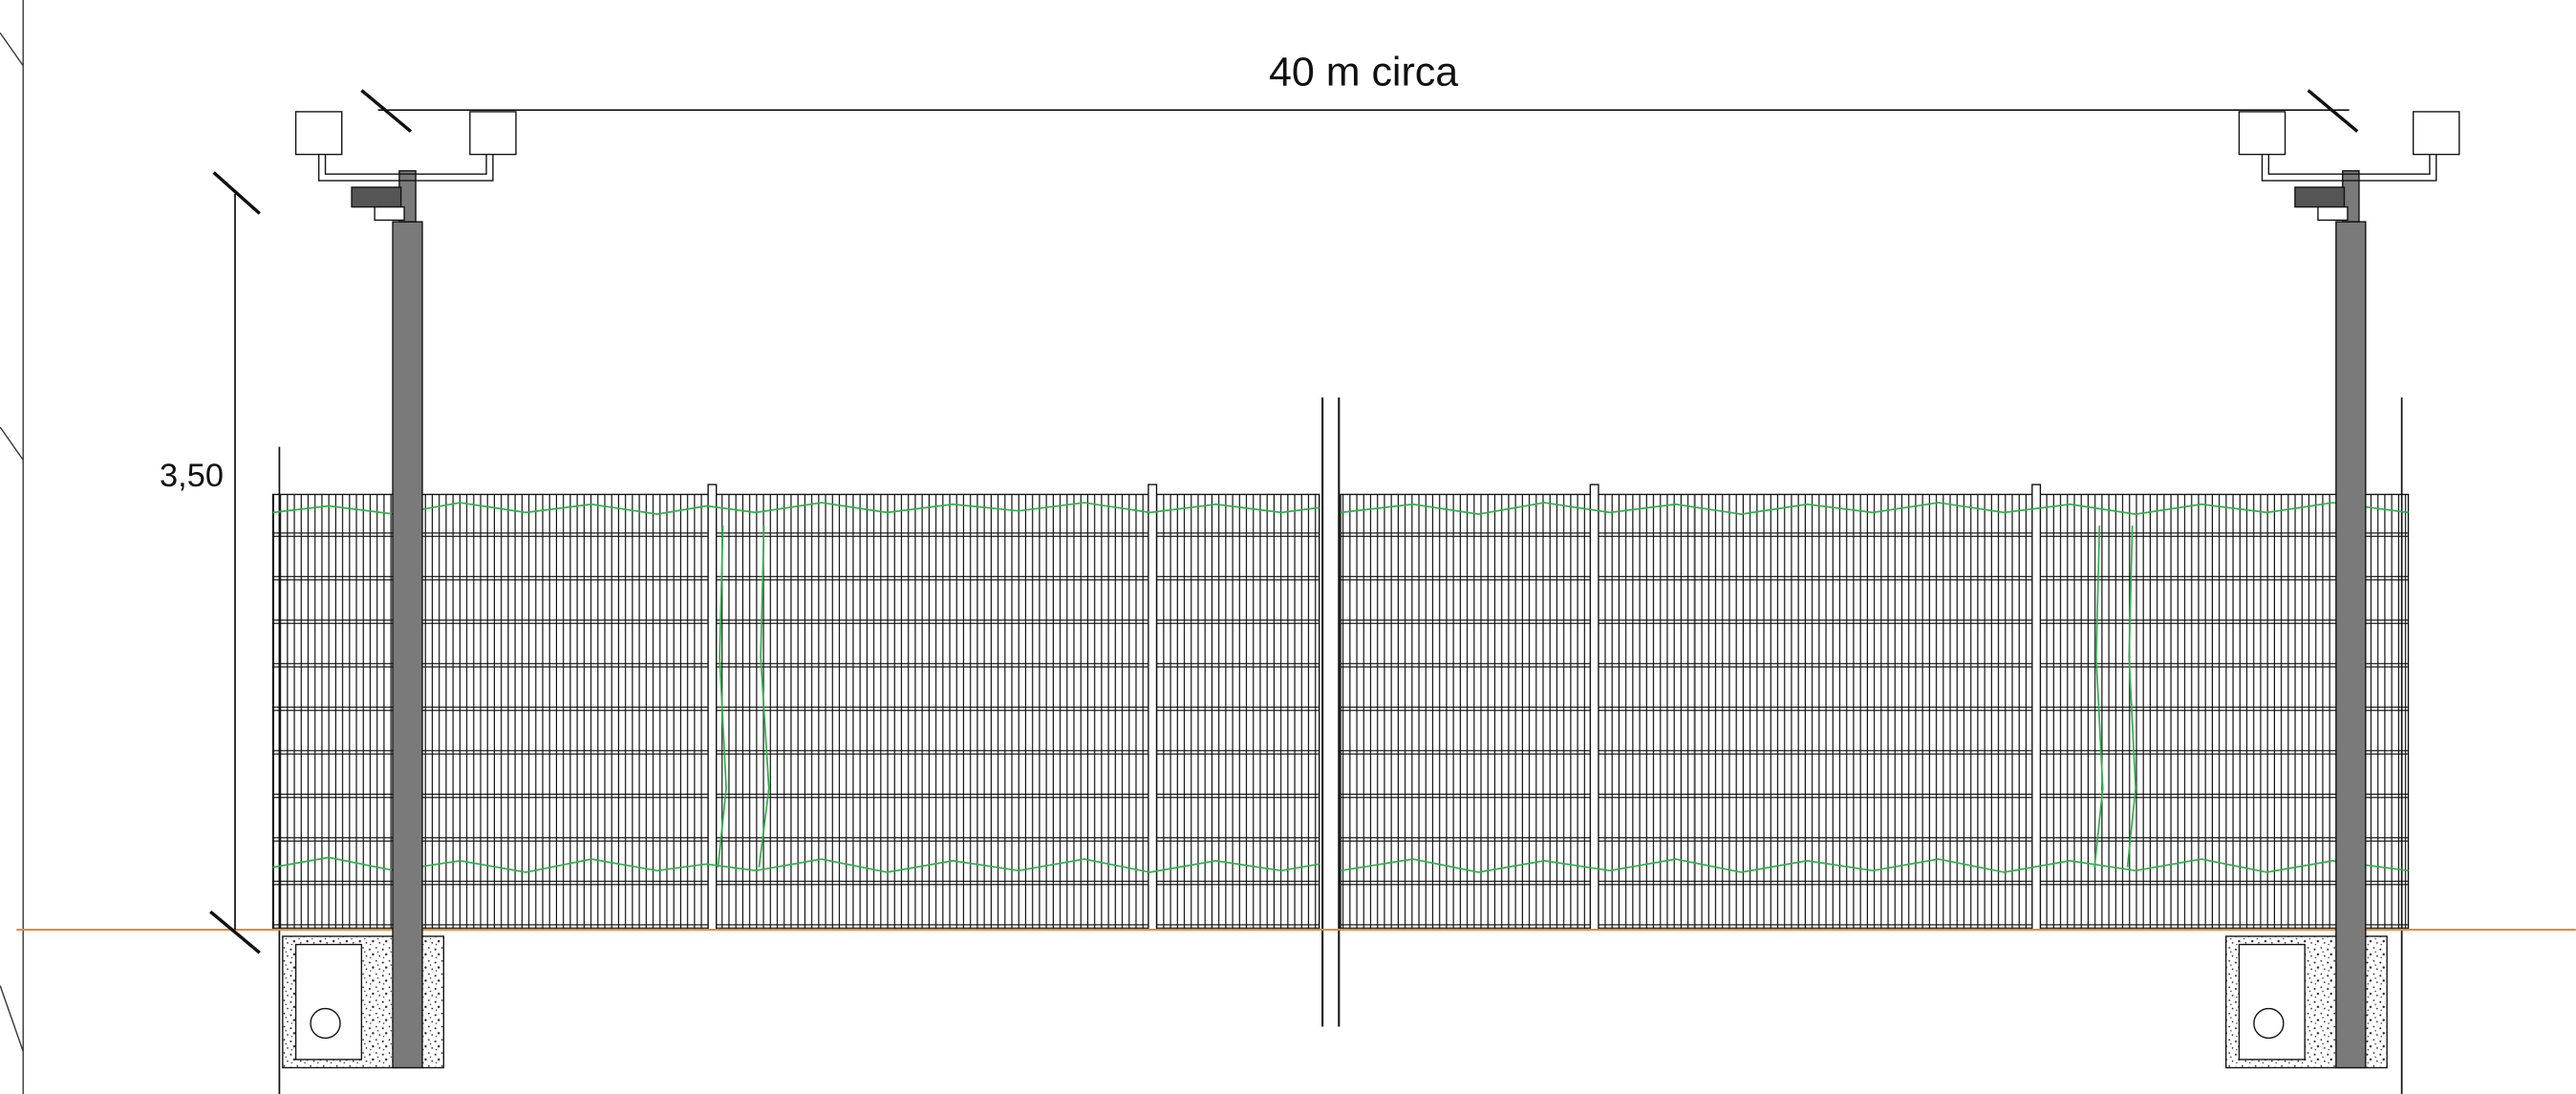  I want to click on height-label: 3,50, so click(192, 476).